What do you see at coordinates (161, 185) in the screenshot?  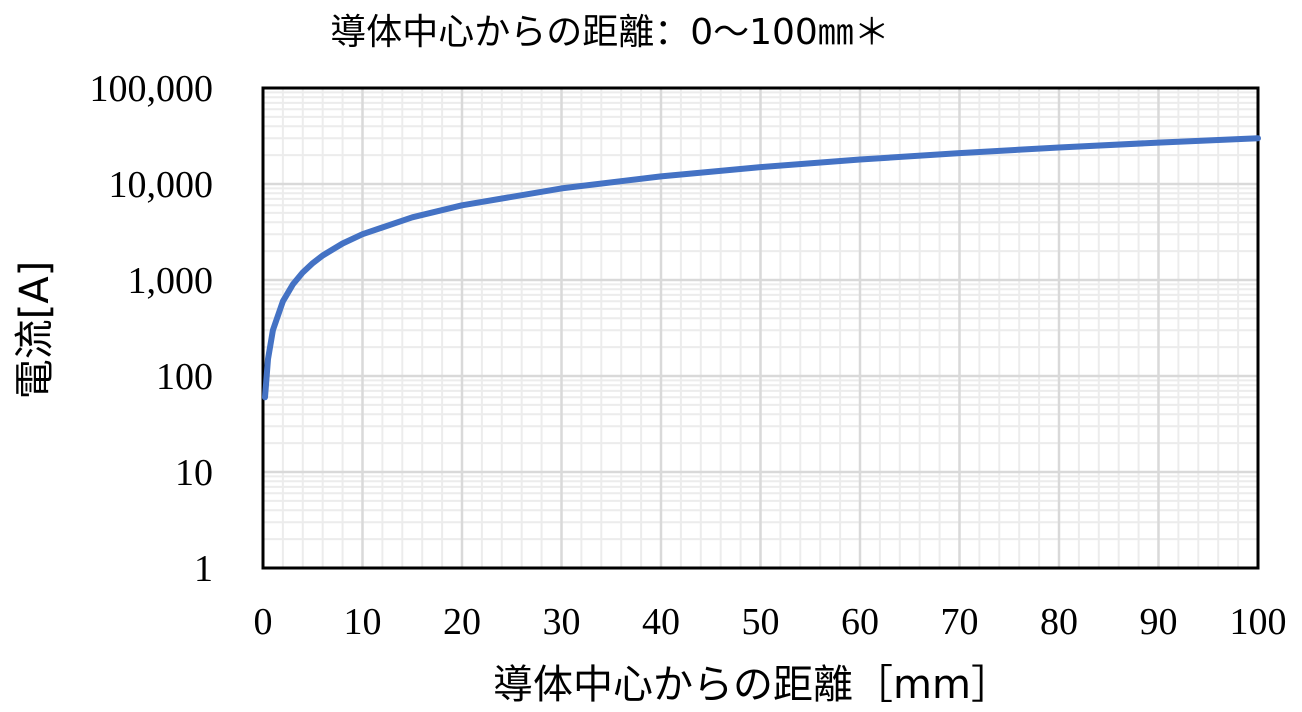 I see `y-tick-label: 10,000` at bounding box center [161, 185].